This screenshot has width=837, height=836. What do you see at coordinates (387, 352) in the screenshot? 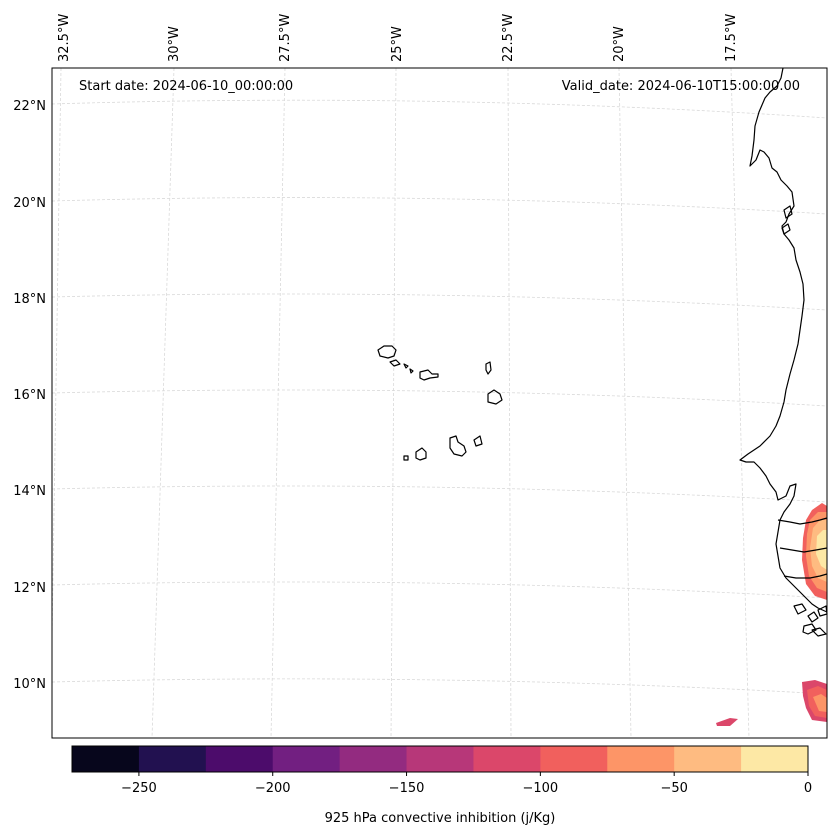
I see `island-santo-antao` at bounding box center [387, 352].